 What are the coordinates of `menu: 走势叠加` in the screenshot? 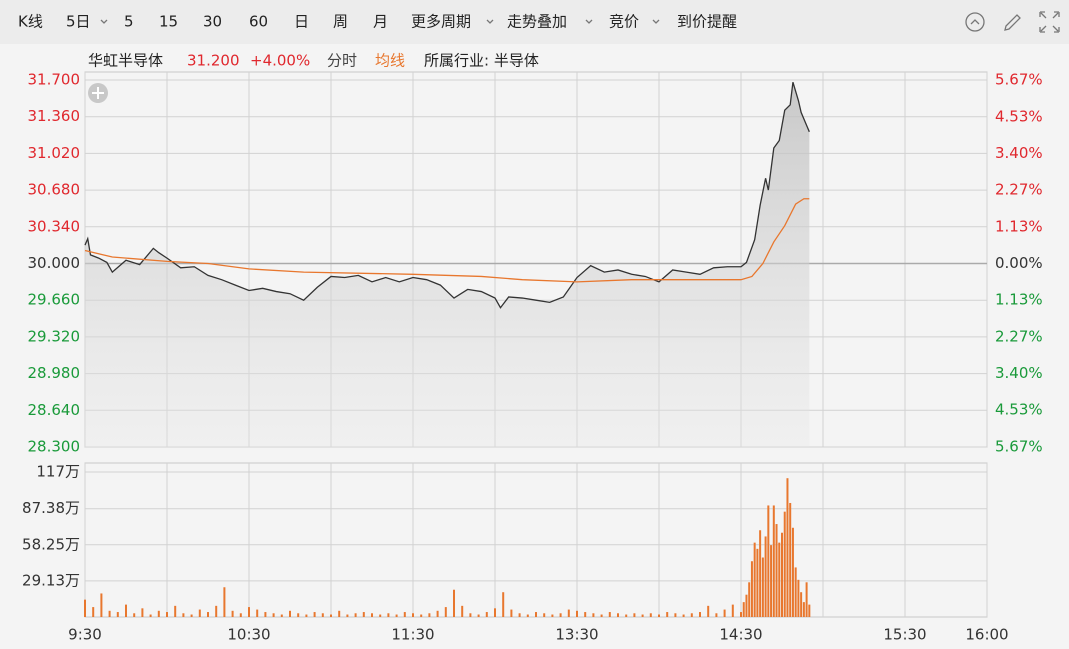 It's located at (537, 22).